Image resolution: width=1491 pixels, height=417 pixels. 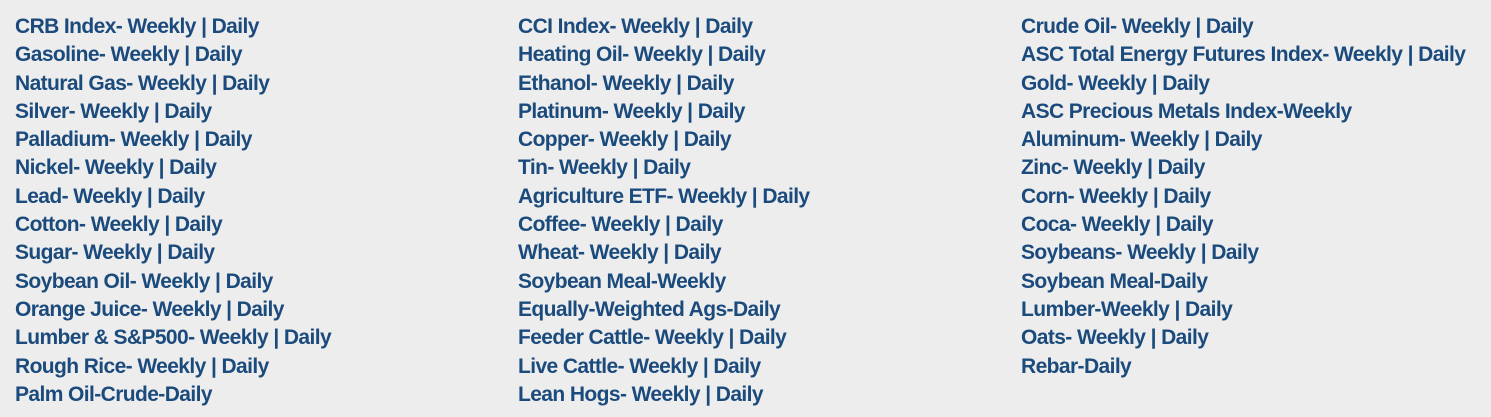 I want to click on lead-weekly-link: Weekly, so click(x=107, y=196).